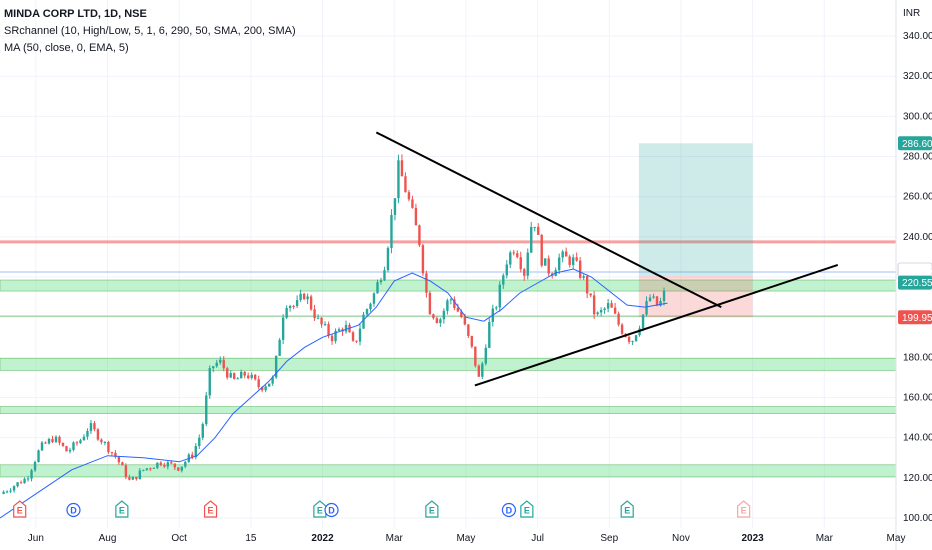 This screenshot has height=550, width=932. I want to click on trendline-upper, so click(548, 220).